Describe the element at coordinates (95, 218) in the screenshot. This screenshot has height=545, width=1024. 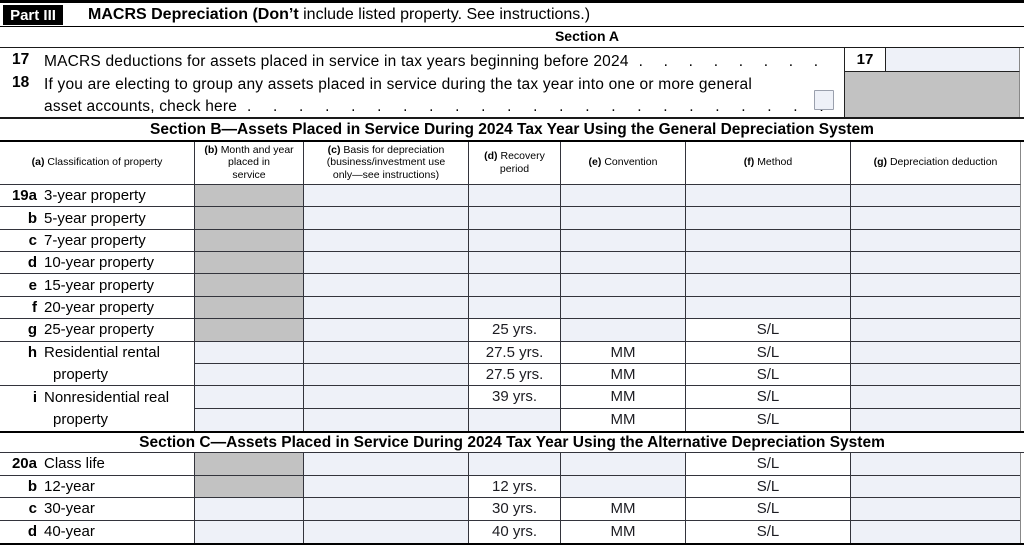
I see `row-label: 5-year property` at that location.